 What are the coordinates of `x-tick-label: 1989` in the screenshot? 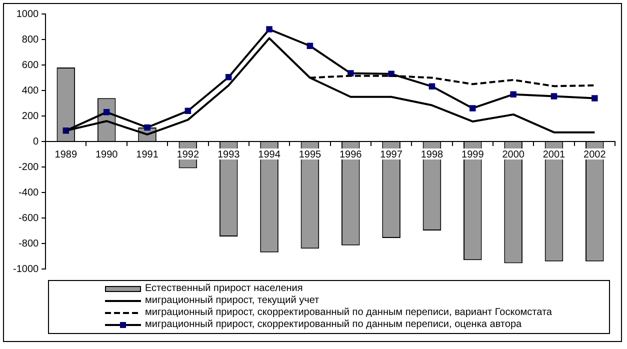 It's located at (66, 154).